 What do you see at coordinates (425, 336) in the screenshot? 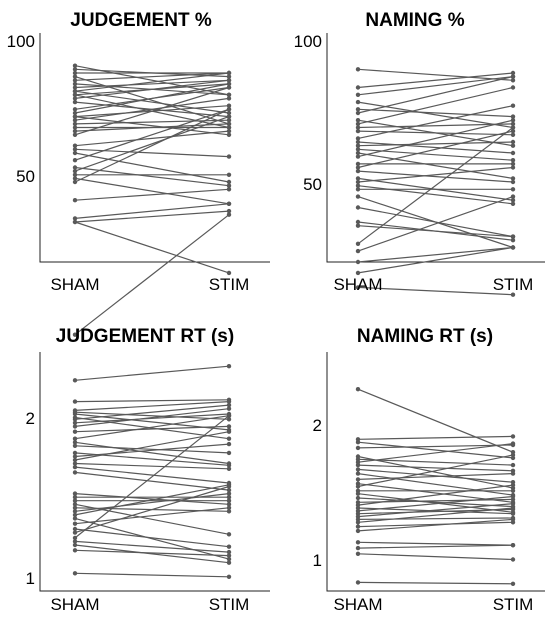
I see `panel-title: NAMING RT (s)` at bounding box center [425, 336].